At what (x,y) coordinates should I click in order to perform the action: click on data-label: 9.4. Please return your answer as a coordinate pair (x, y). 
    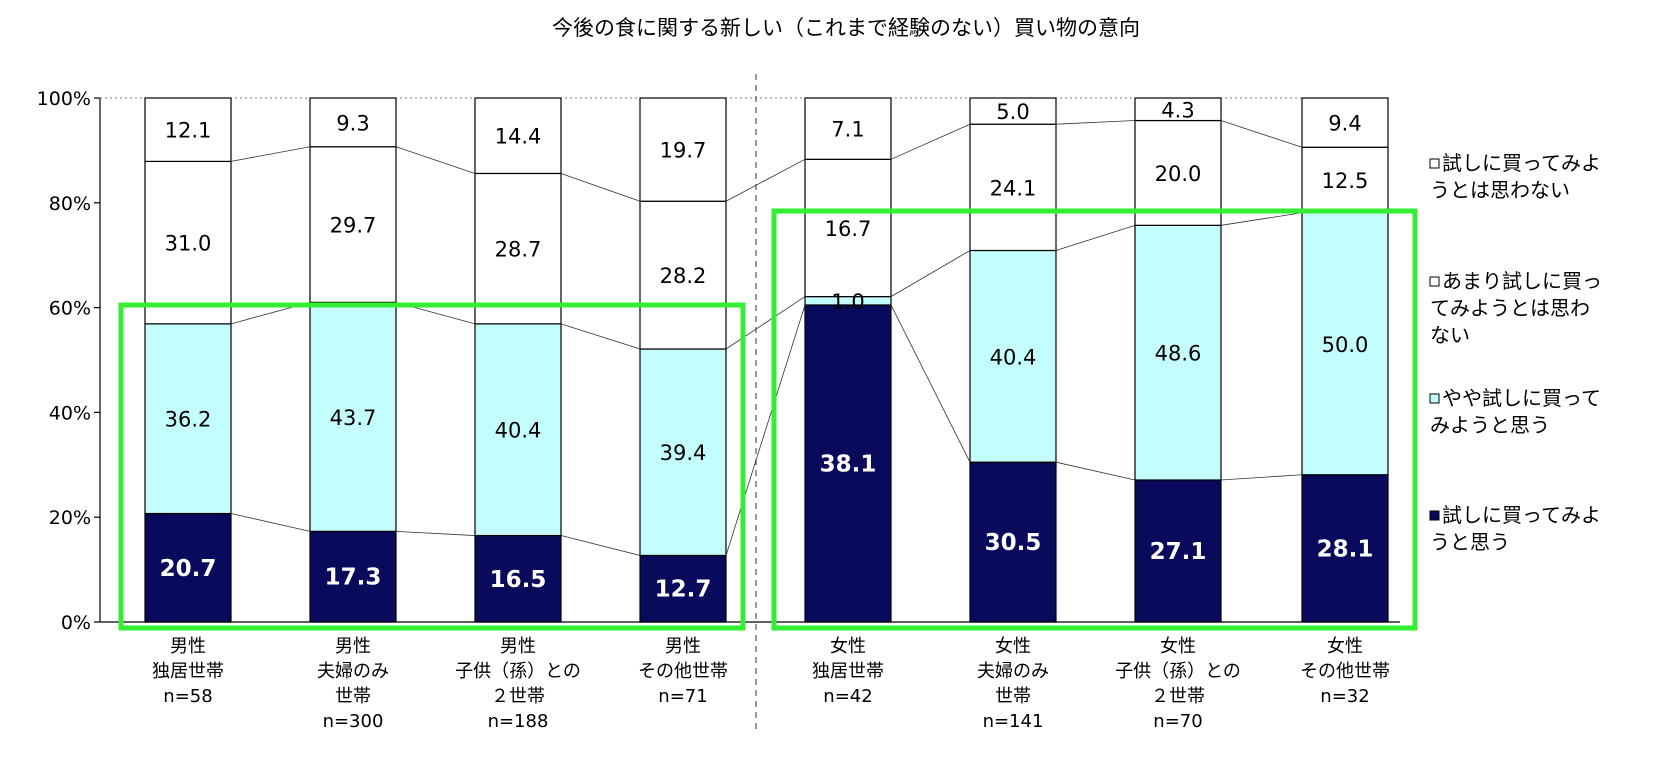
    Looking at the image, I should click on (1344, 124).